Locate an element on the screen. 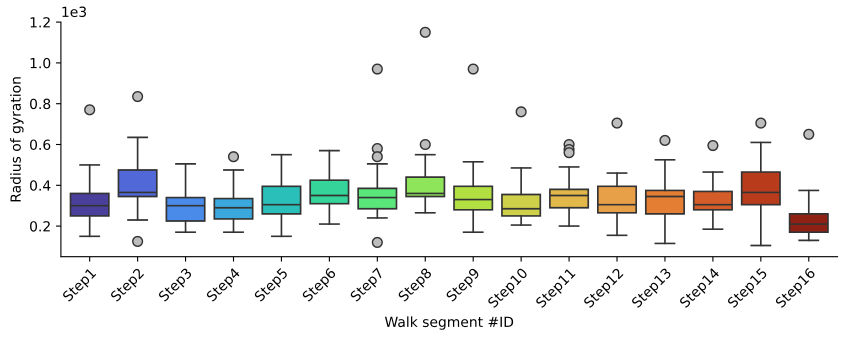  text: 1e3 is located at coordinates (74, 12).